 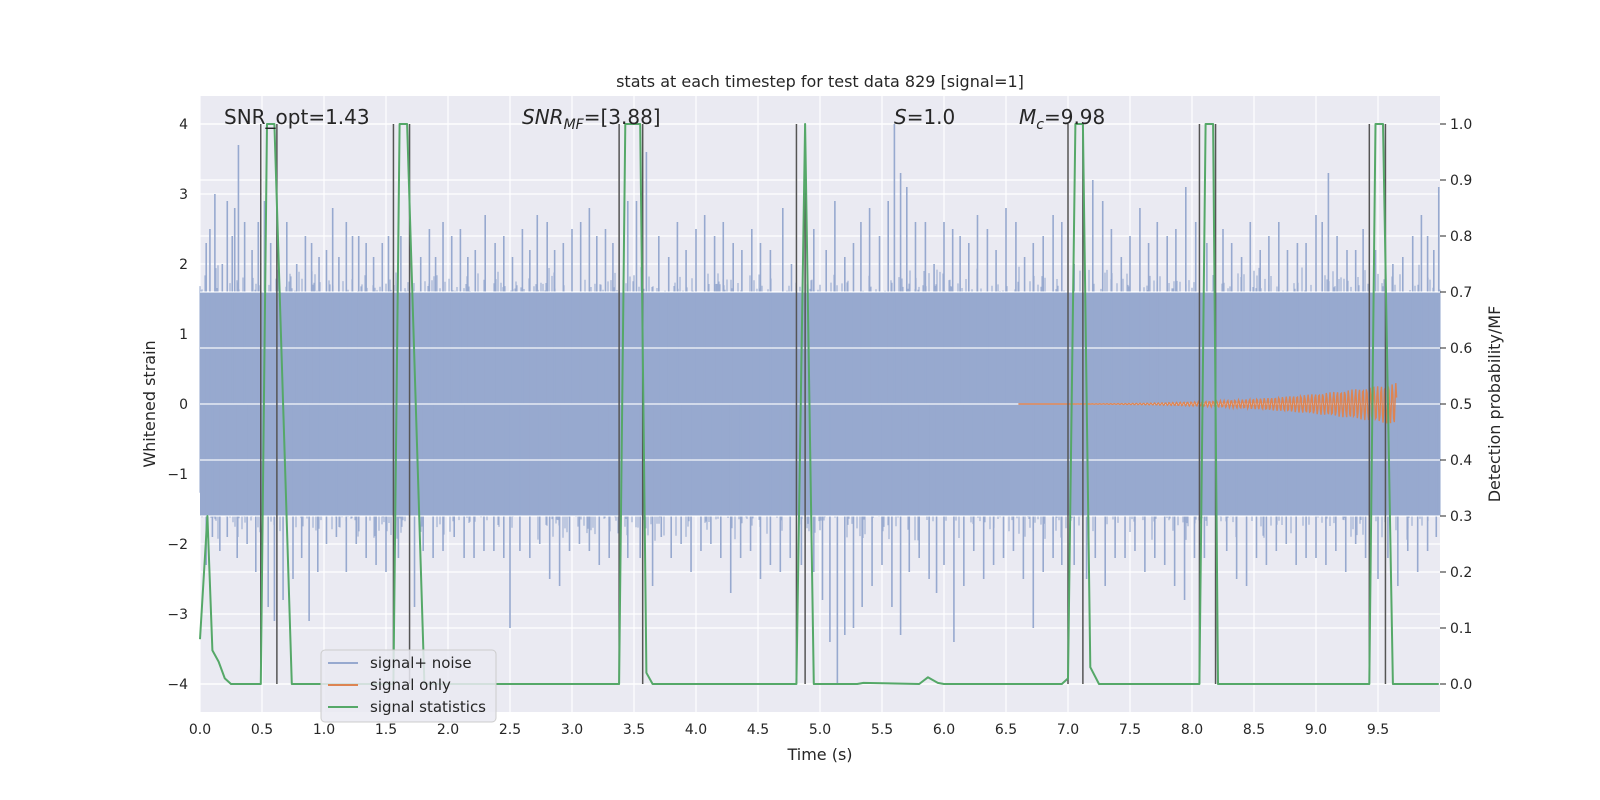 What do you see at coordinates (1378, 730) in the screenshot?
I see `x-tick-label: 9.5` at bounding box center [1378, 730].